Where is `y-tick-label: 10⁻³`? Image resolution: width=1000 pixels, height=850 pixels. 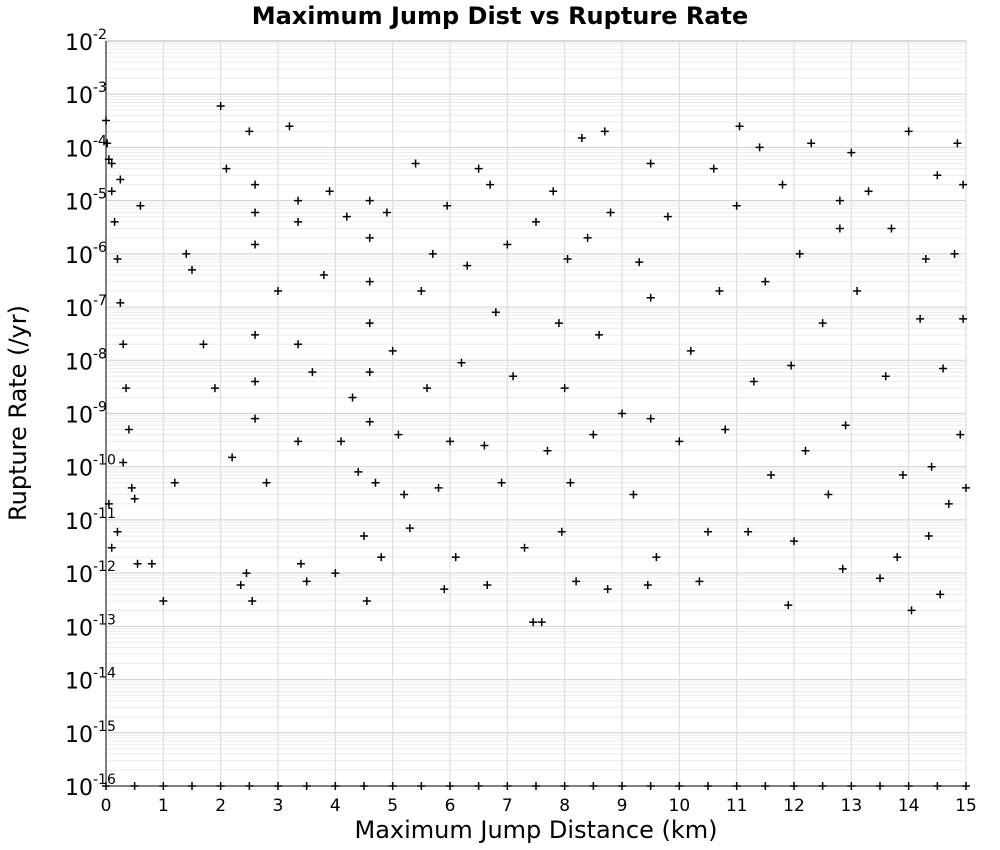 y-tick-label: 10⁻³ is located at coordinates (86, 94).